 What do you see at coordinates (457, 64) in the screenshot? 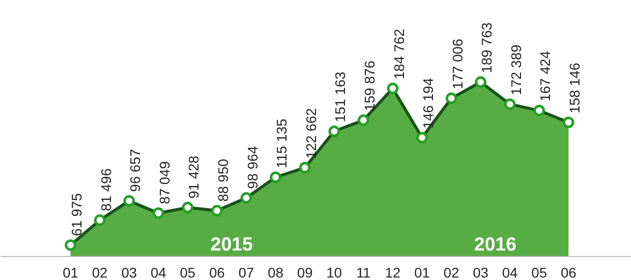
I see `data-label: 177 006` at bounding box center [457, 64].